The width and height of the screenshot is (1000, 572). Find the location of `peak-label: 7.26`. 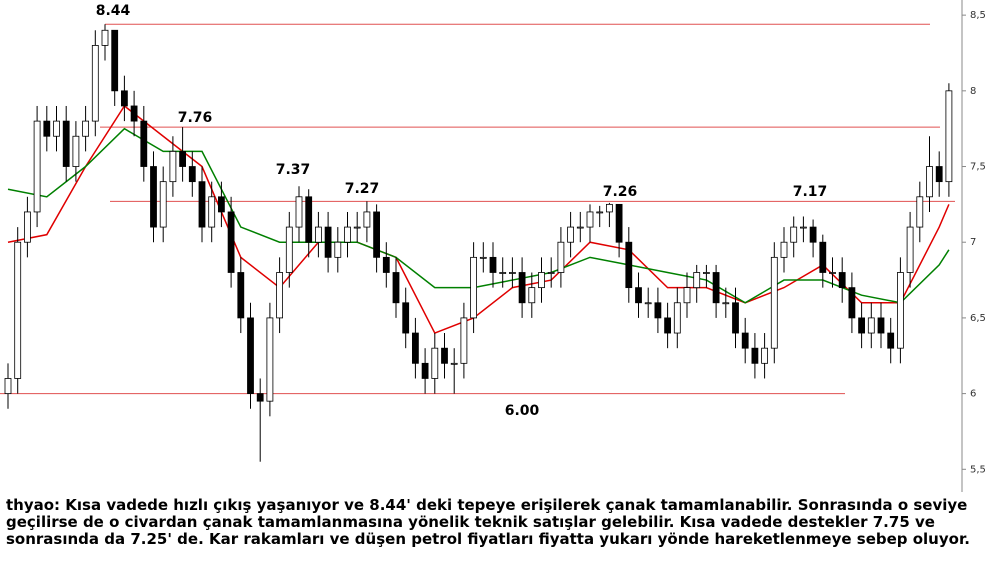

peak-label: 7.26 is located at coordinates (620, 192).